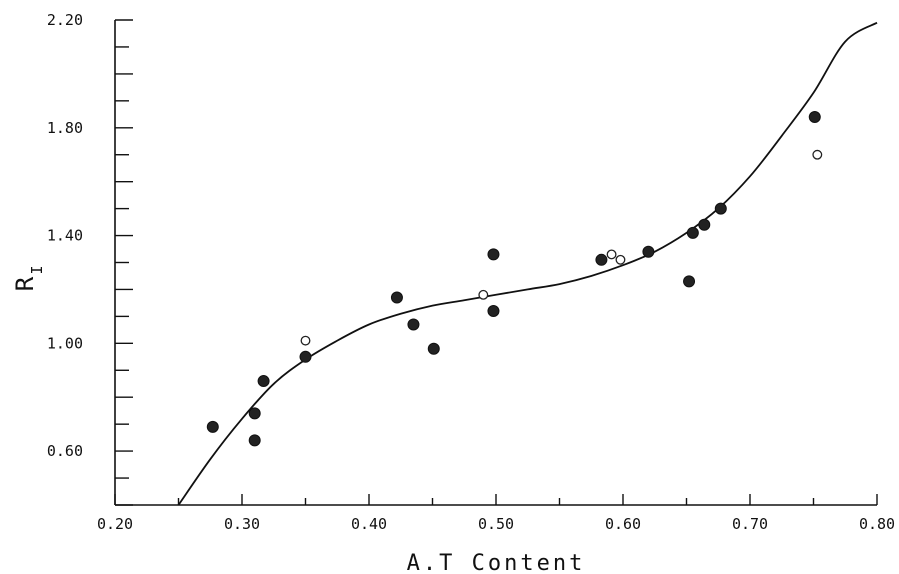 This screenshot has height=574, width=899. What do you see at coordinates (242, 524) in the screenshot?
I see `x-tick-label: 0.30` at bounding box center [242, 524].